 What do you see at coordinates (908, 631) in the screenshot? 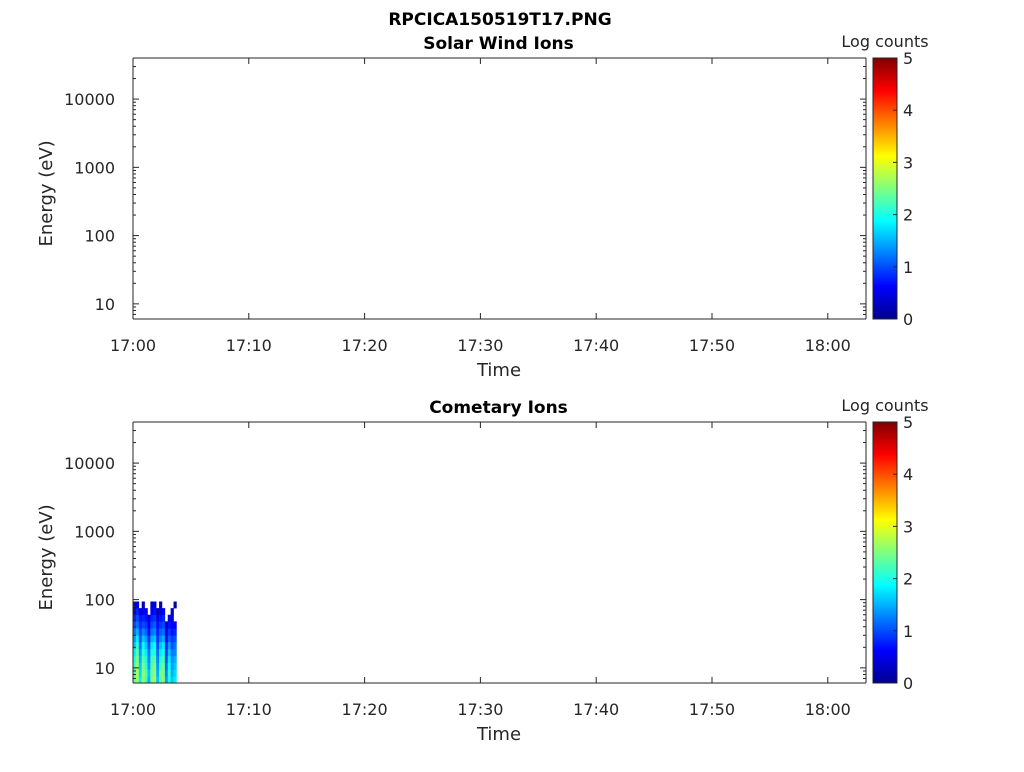
I see `colorbar-tick-label: 1` at bounding box center [908, 631].